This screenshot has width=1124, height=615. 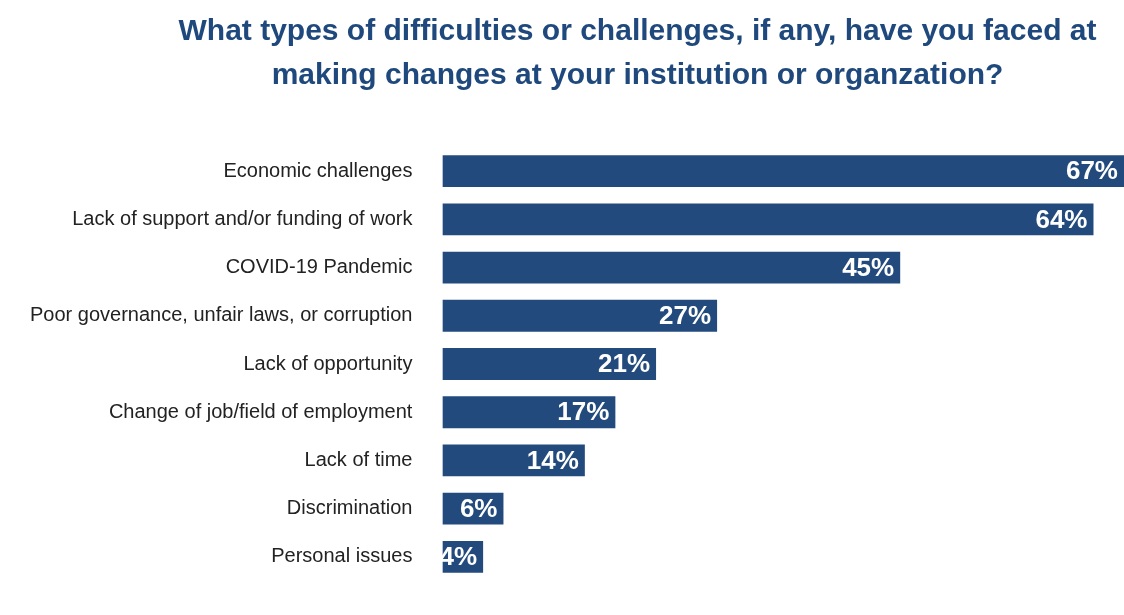 What do you see at coordinates (318, 169) in the screenshot?
I see `y-tick-label: Economic challenges` at bounding box center [318, 169].